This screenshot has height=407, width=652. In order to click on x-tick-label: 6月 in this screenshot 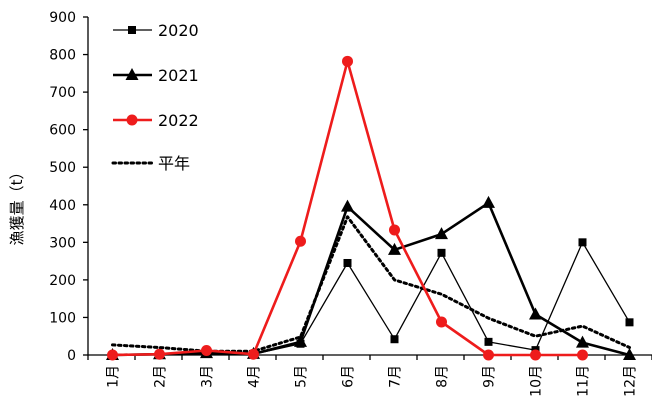, I will do `click(349, 376)`.